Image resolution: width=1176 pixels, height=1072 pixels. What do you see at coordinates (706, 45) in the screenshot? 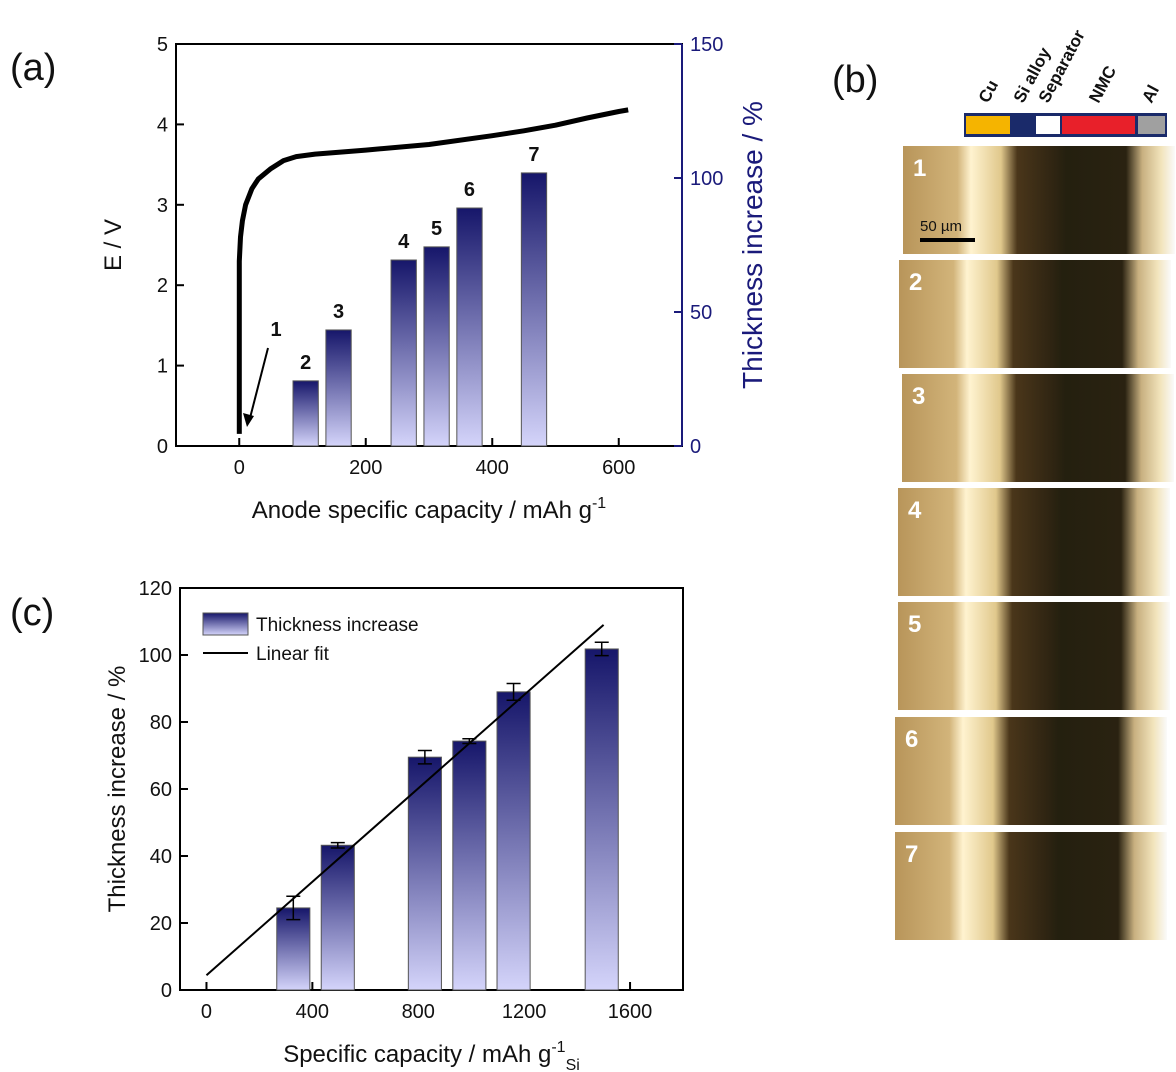
I see `y2-tick-label: 150` at bounding box center [706, 45].